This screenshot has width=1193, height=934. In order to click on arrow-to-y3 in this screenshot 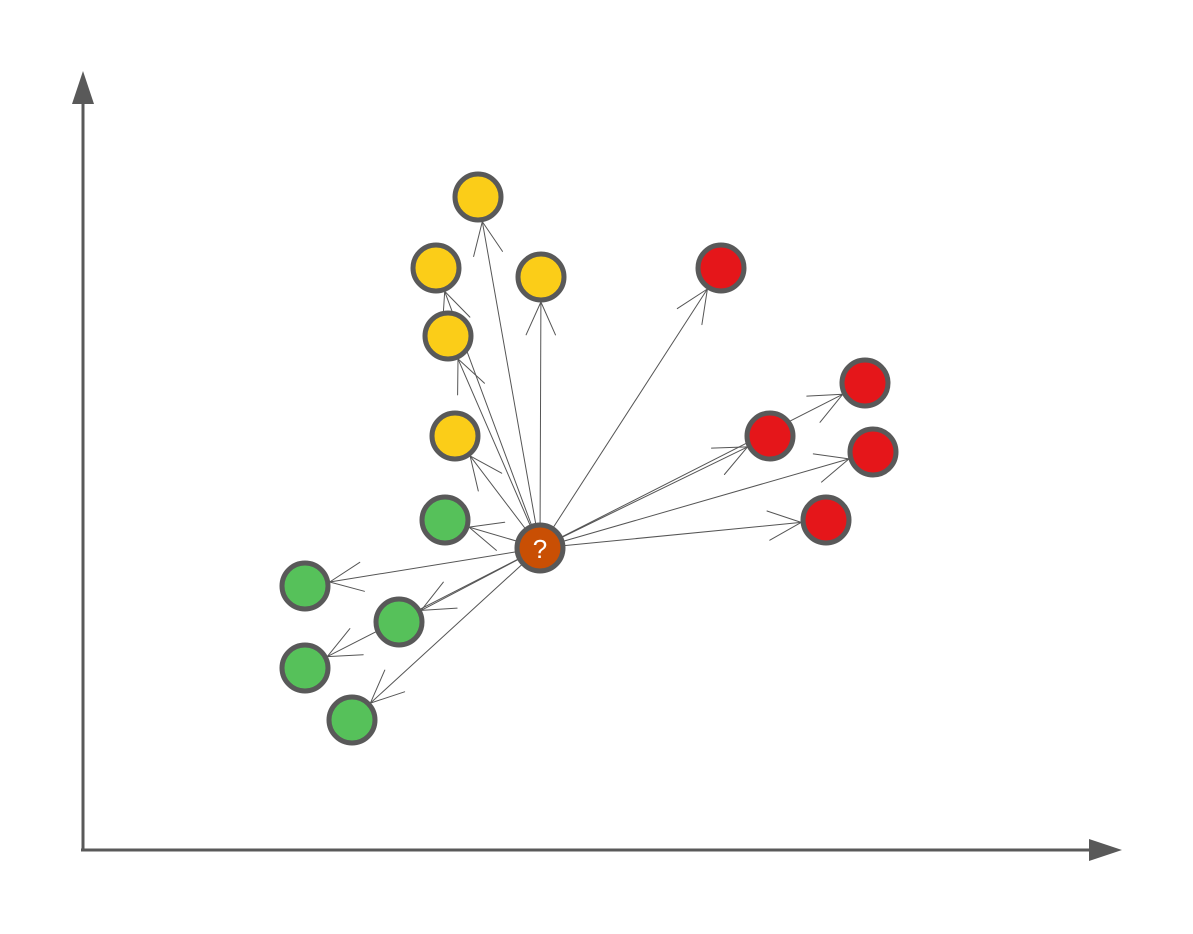, I will do `click(540, 425)`.